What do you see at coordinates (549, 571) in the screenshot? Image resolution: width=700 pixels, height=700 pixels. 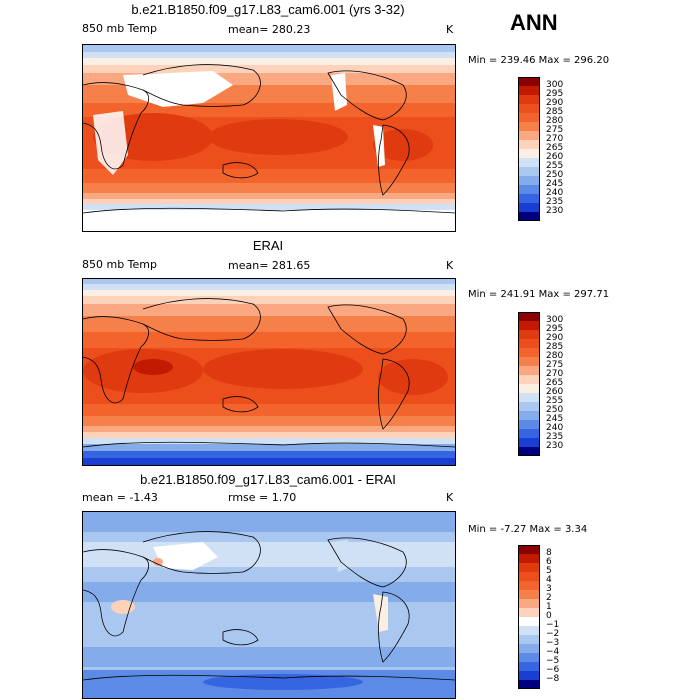 I see `colorbar-tick-label: 5` at bounding box center [549, 571].